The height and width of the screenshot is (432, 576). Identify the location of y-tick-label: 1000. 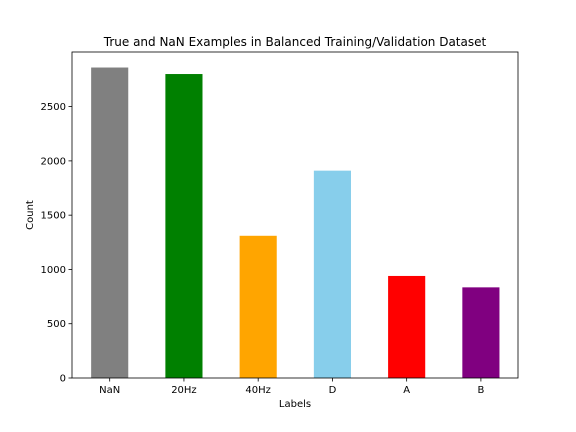
(53, 270).